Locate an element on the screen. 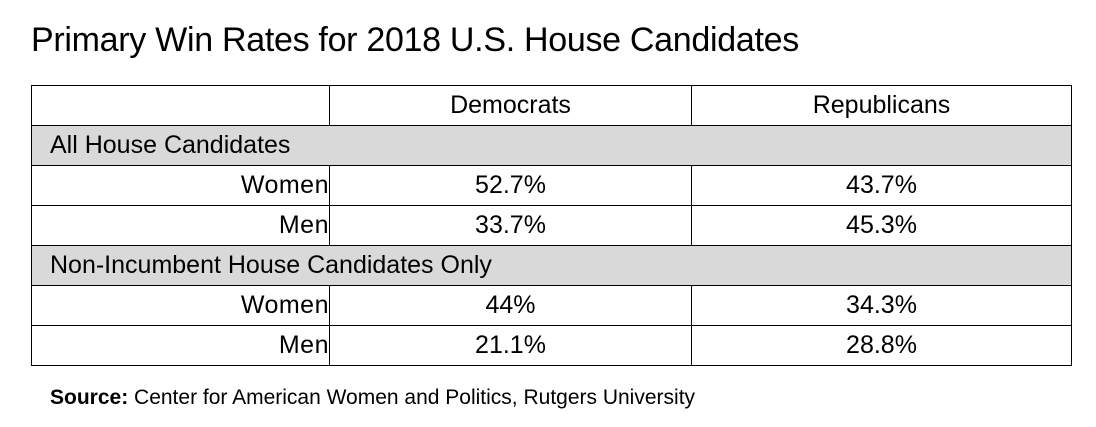 The width and height of the screenshot is (1096, 427). value-cell-democrats: 52.7% is located at coordinates (510, 185).